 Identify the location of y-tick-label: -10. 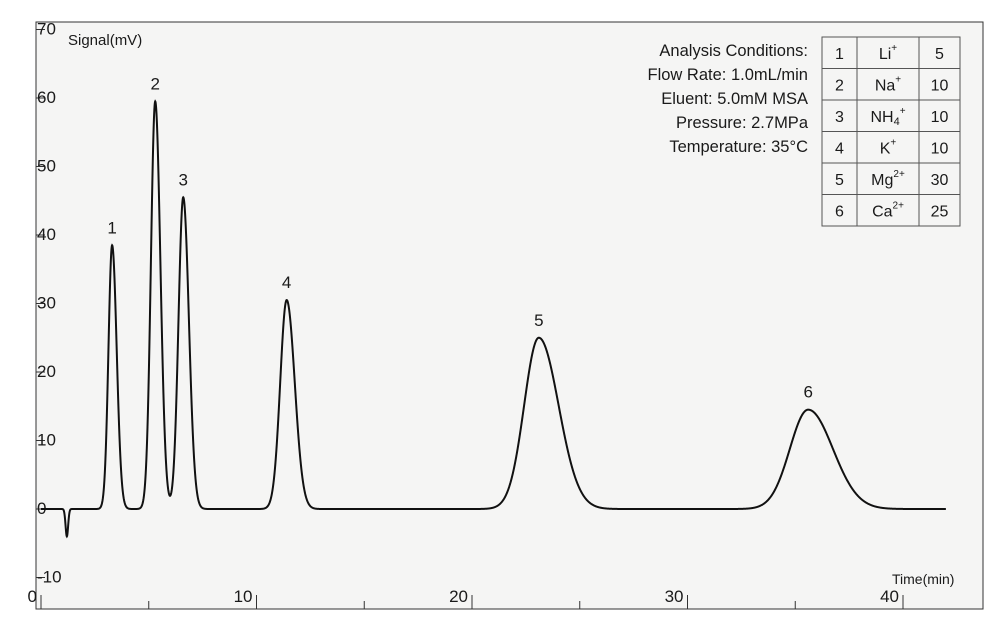
(49, 577).